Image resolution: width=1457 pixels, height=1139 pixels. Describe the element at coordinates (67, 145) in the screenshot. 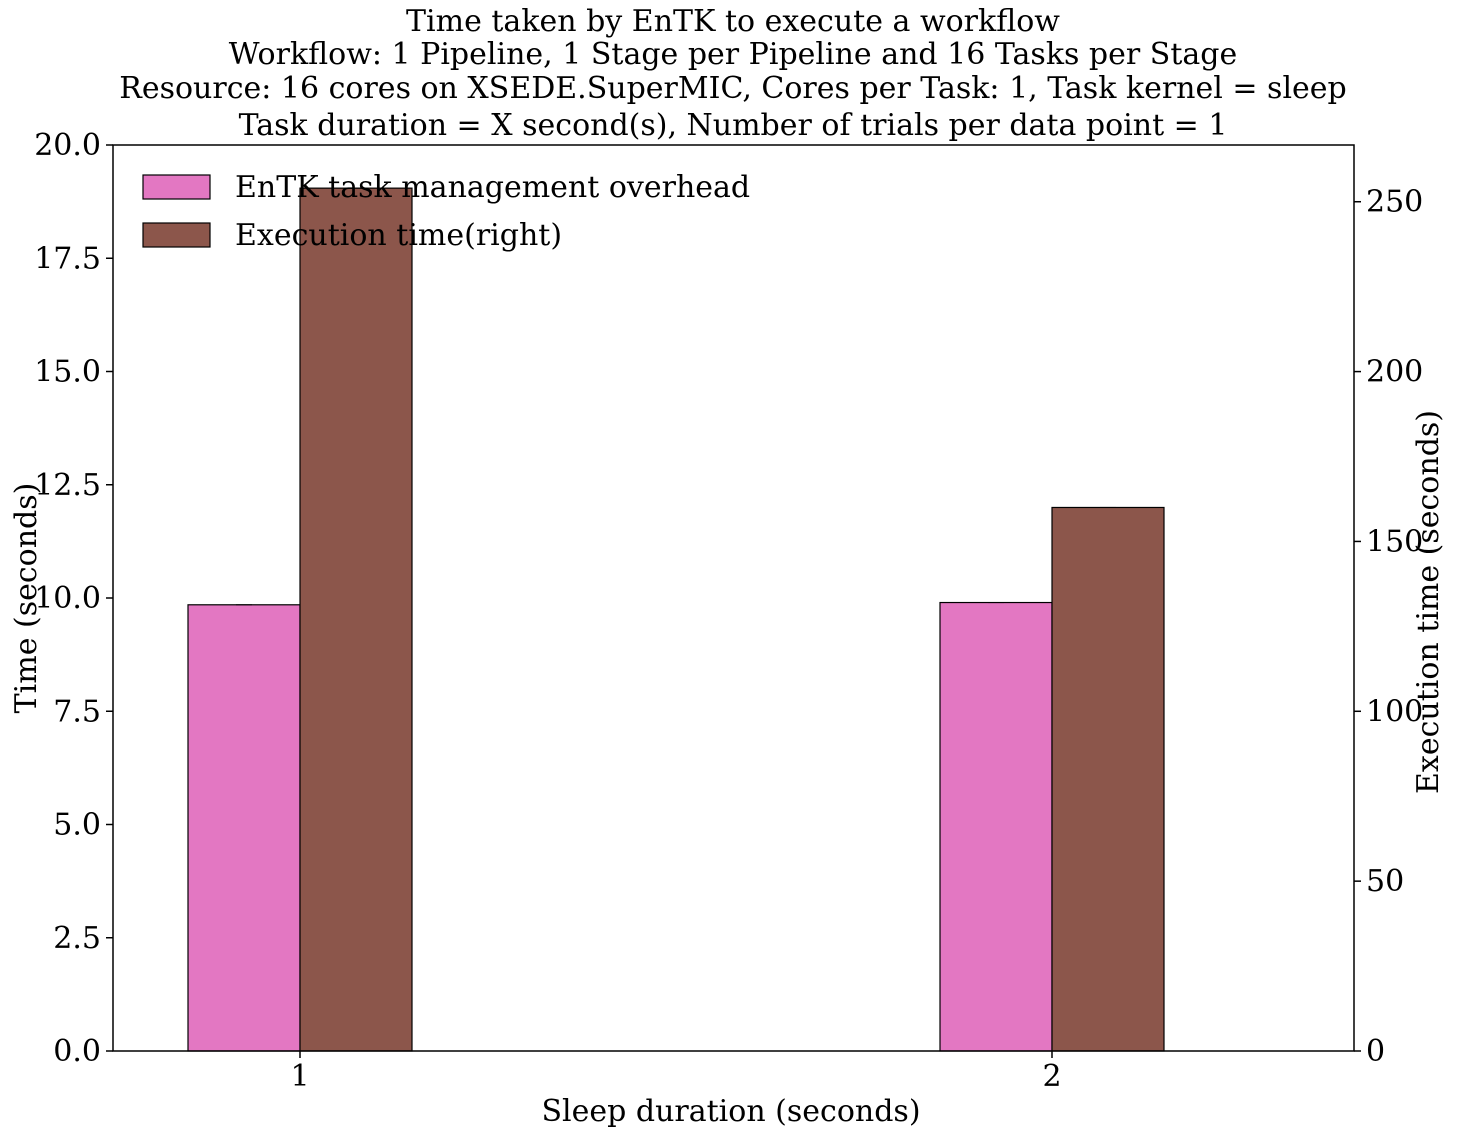

I see `left-y-tick-label: 20.0` at that location.